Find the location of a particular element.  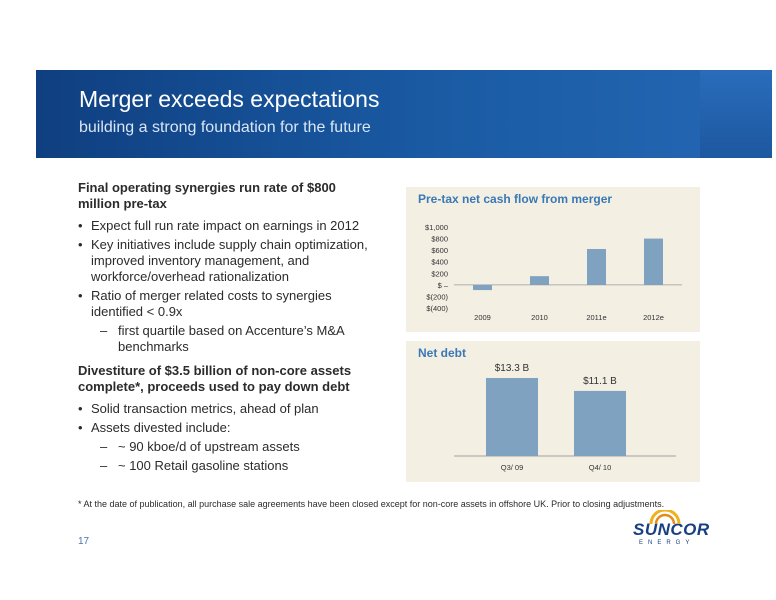

sub-bullet-item: ~ 90 kboe/d of upstream assets is located at coordinates (228, 447).